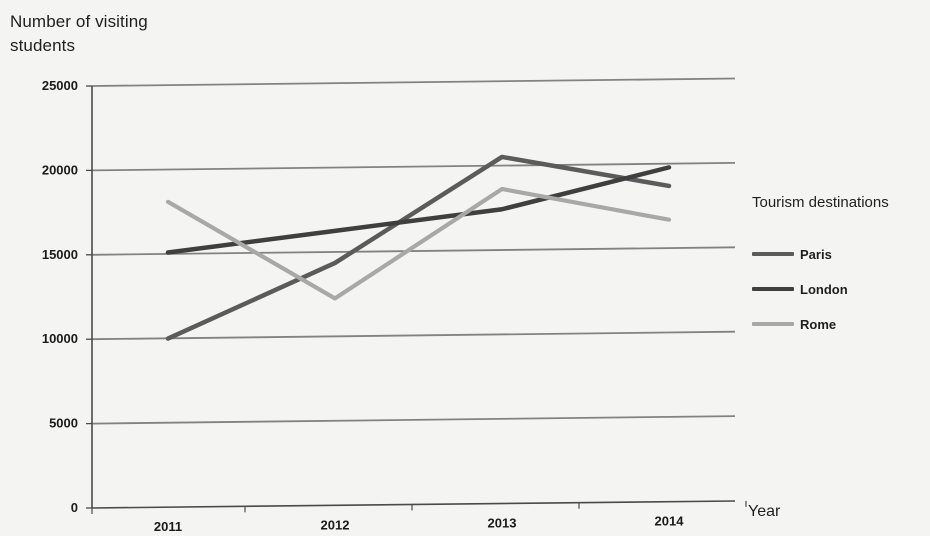 Image resolution: width=930 pixels, height=536 pixels. I want to click on y-tick-label-25000: 25000, so click(60, 85).